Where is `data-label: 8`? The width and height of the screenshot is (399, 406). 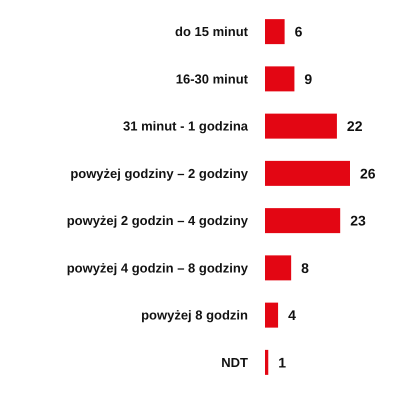 data-label: 8 is located at coordinates (305, 268).